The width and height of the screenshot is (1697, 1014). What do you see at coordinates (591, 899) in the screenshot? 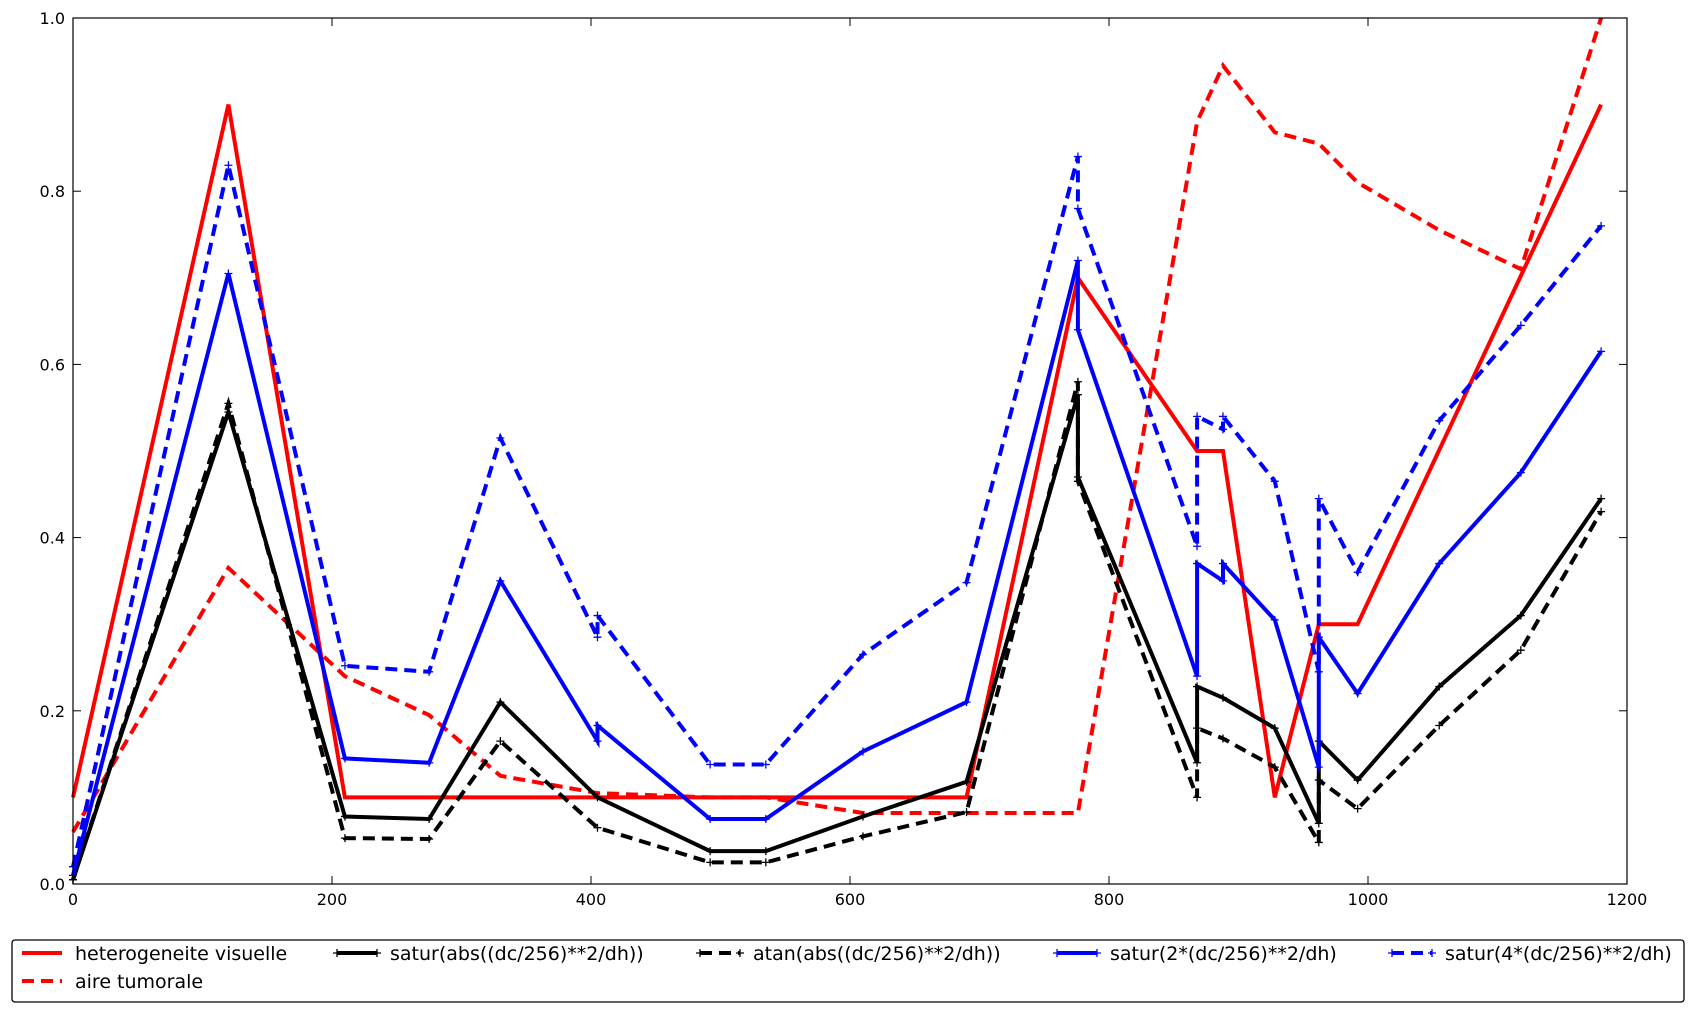
I see `x-tick-label: 400` at bounding box center [591, 899].